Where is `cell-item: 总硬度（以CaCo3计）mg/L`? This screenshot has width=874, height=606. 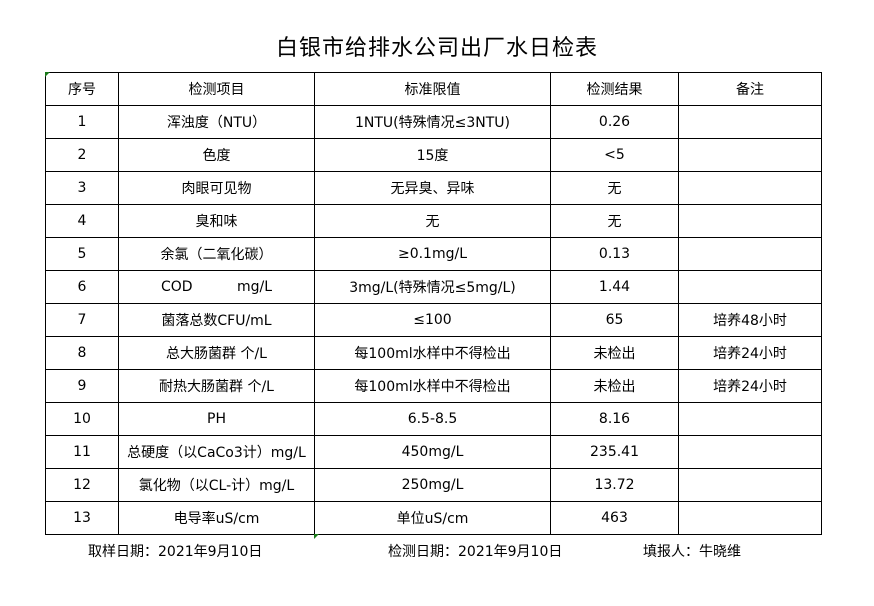 cell-item: 总硬度（以CaCo3计）mg/L is located at coordinates (216, 452).